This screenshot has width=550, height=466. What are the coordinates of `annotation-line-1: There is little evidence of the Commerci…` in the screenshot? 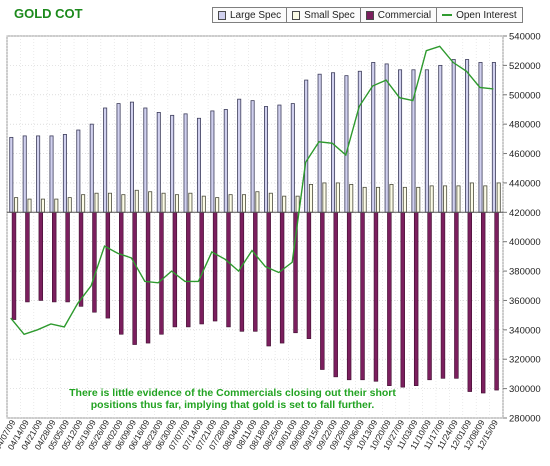 It's located at (232, 393).